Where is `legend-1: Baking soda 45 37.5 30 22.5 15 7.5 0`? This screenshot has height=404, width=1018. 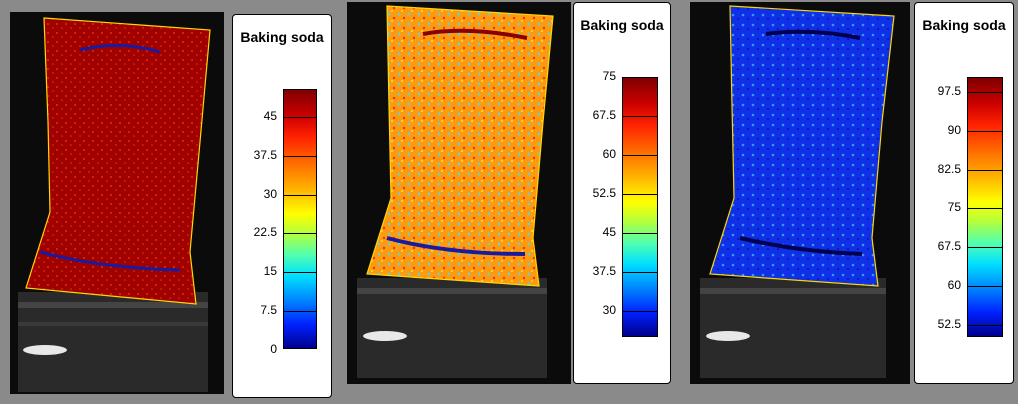
legend-1: Baking soda 45 37.5 30 22.5 15 7.5 0 is located at coordinates (282, 206).